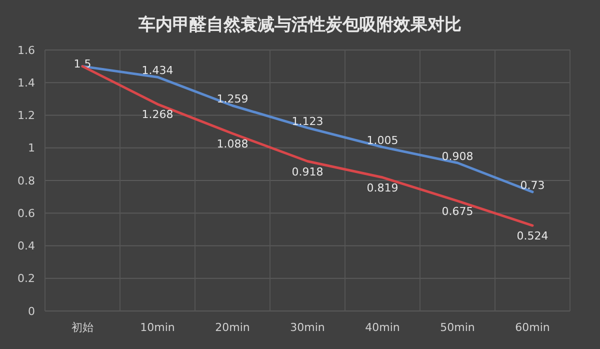 This screenshot has width=600, height=349. What do you see at coordinates (382, 327) in the screenshot?
I see `x-tick-label: 40min` at bounding box center [382, 327].